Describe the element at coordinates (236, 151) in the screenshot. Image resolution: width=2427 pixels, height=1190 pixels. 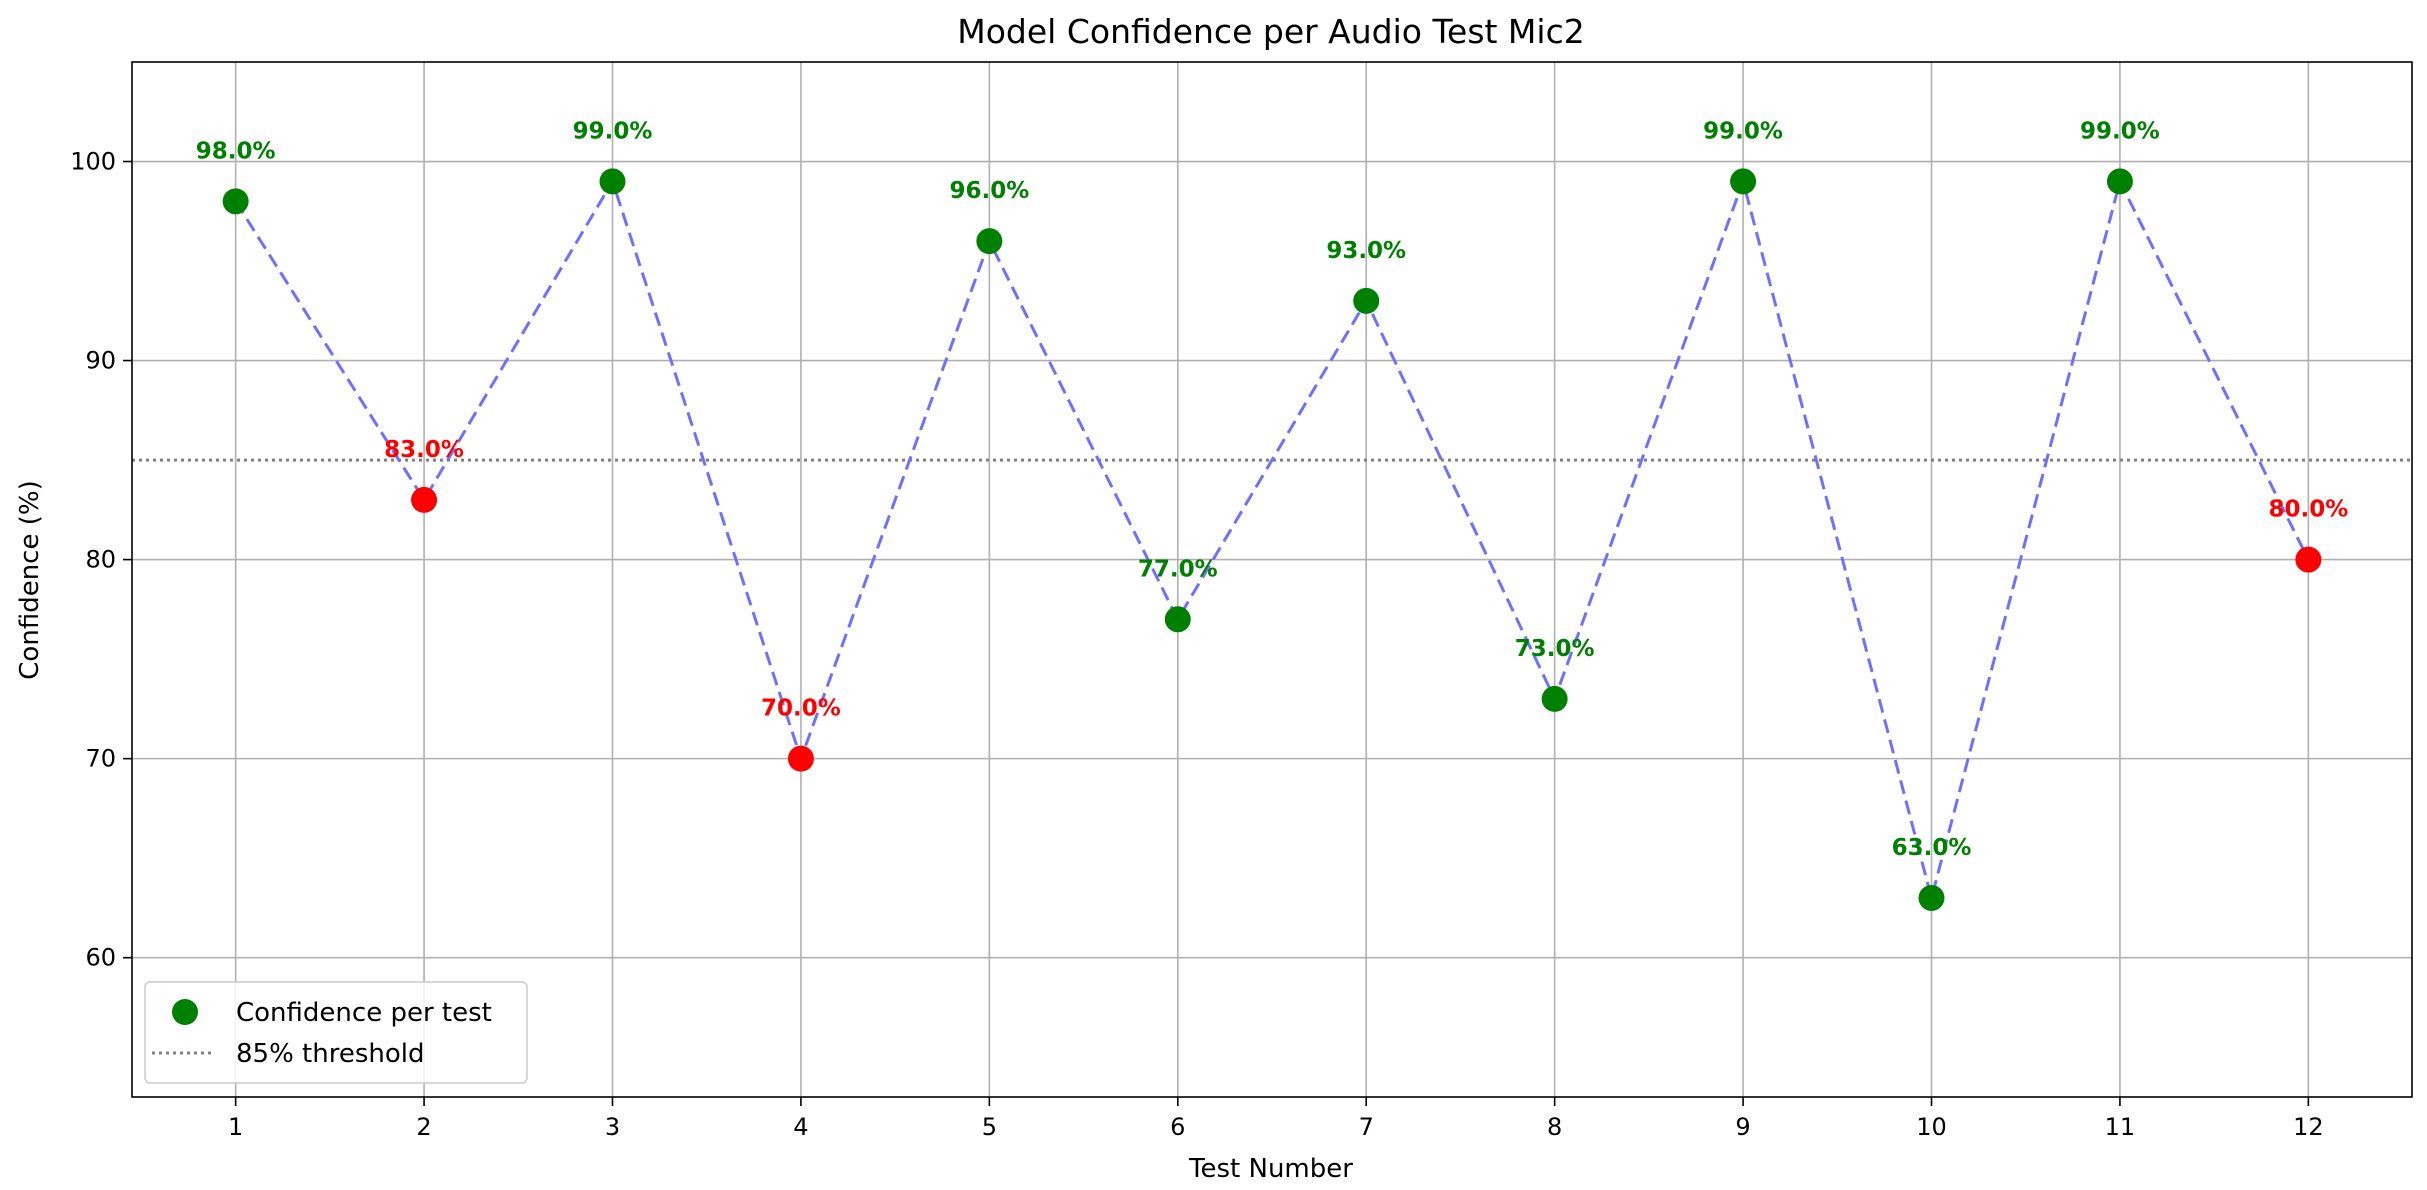
I see `data-label: 98.0%` at that location.